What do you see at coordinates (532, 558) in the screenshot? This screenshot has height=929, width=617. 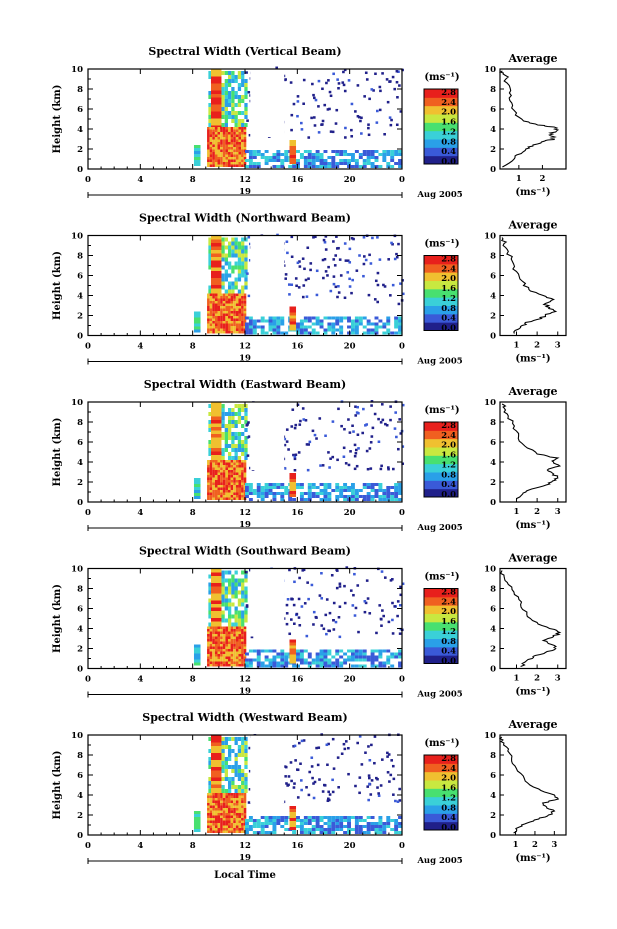 I see `average-title: Average` at bounding box center [532, 558].